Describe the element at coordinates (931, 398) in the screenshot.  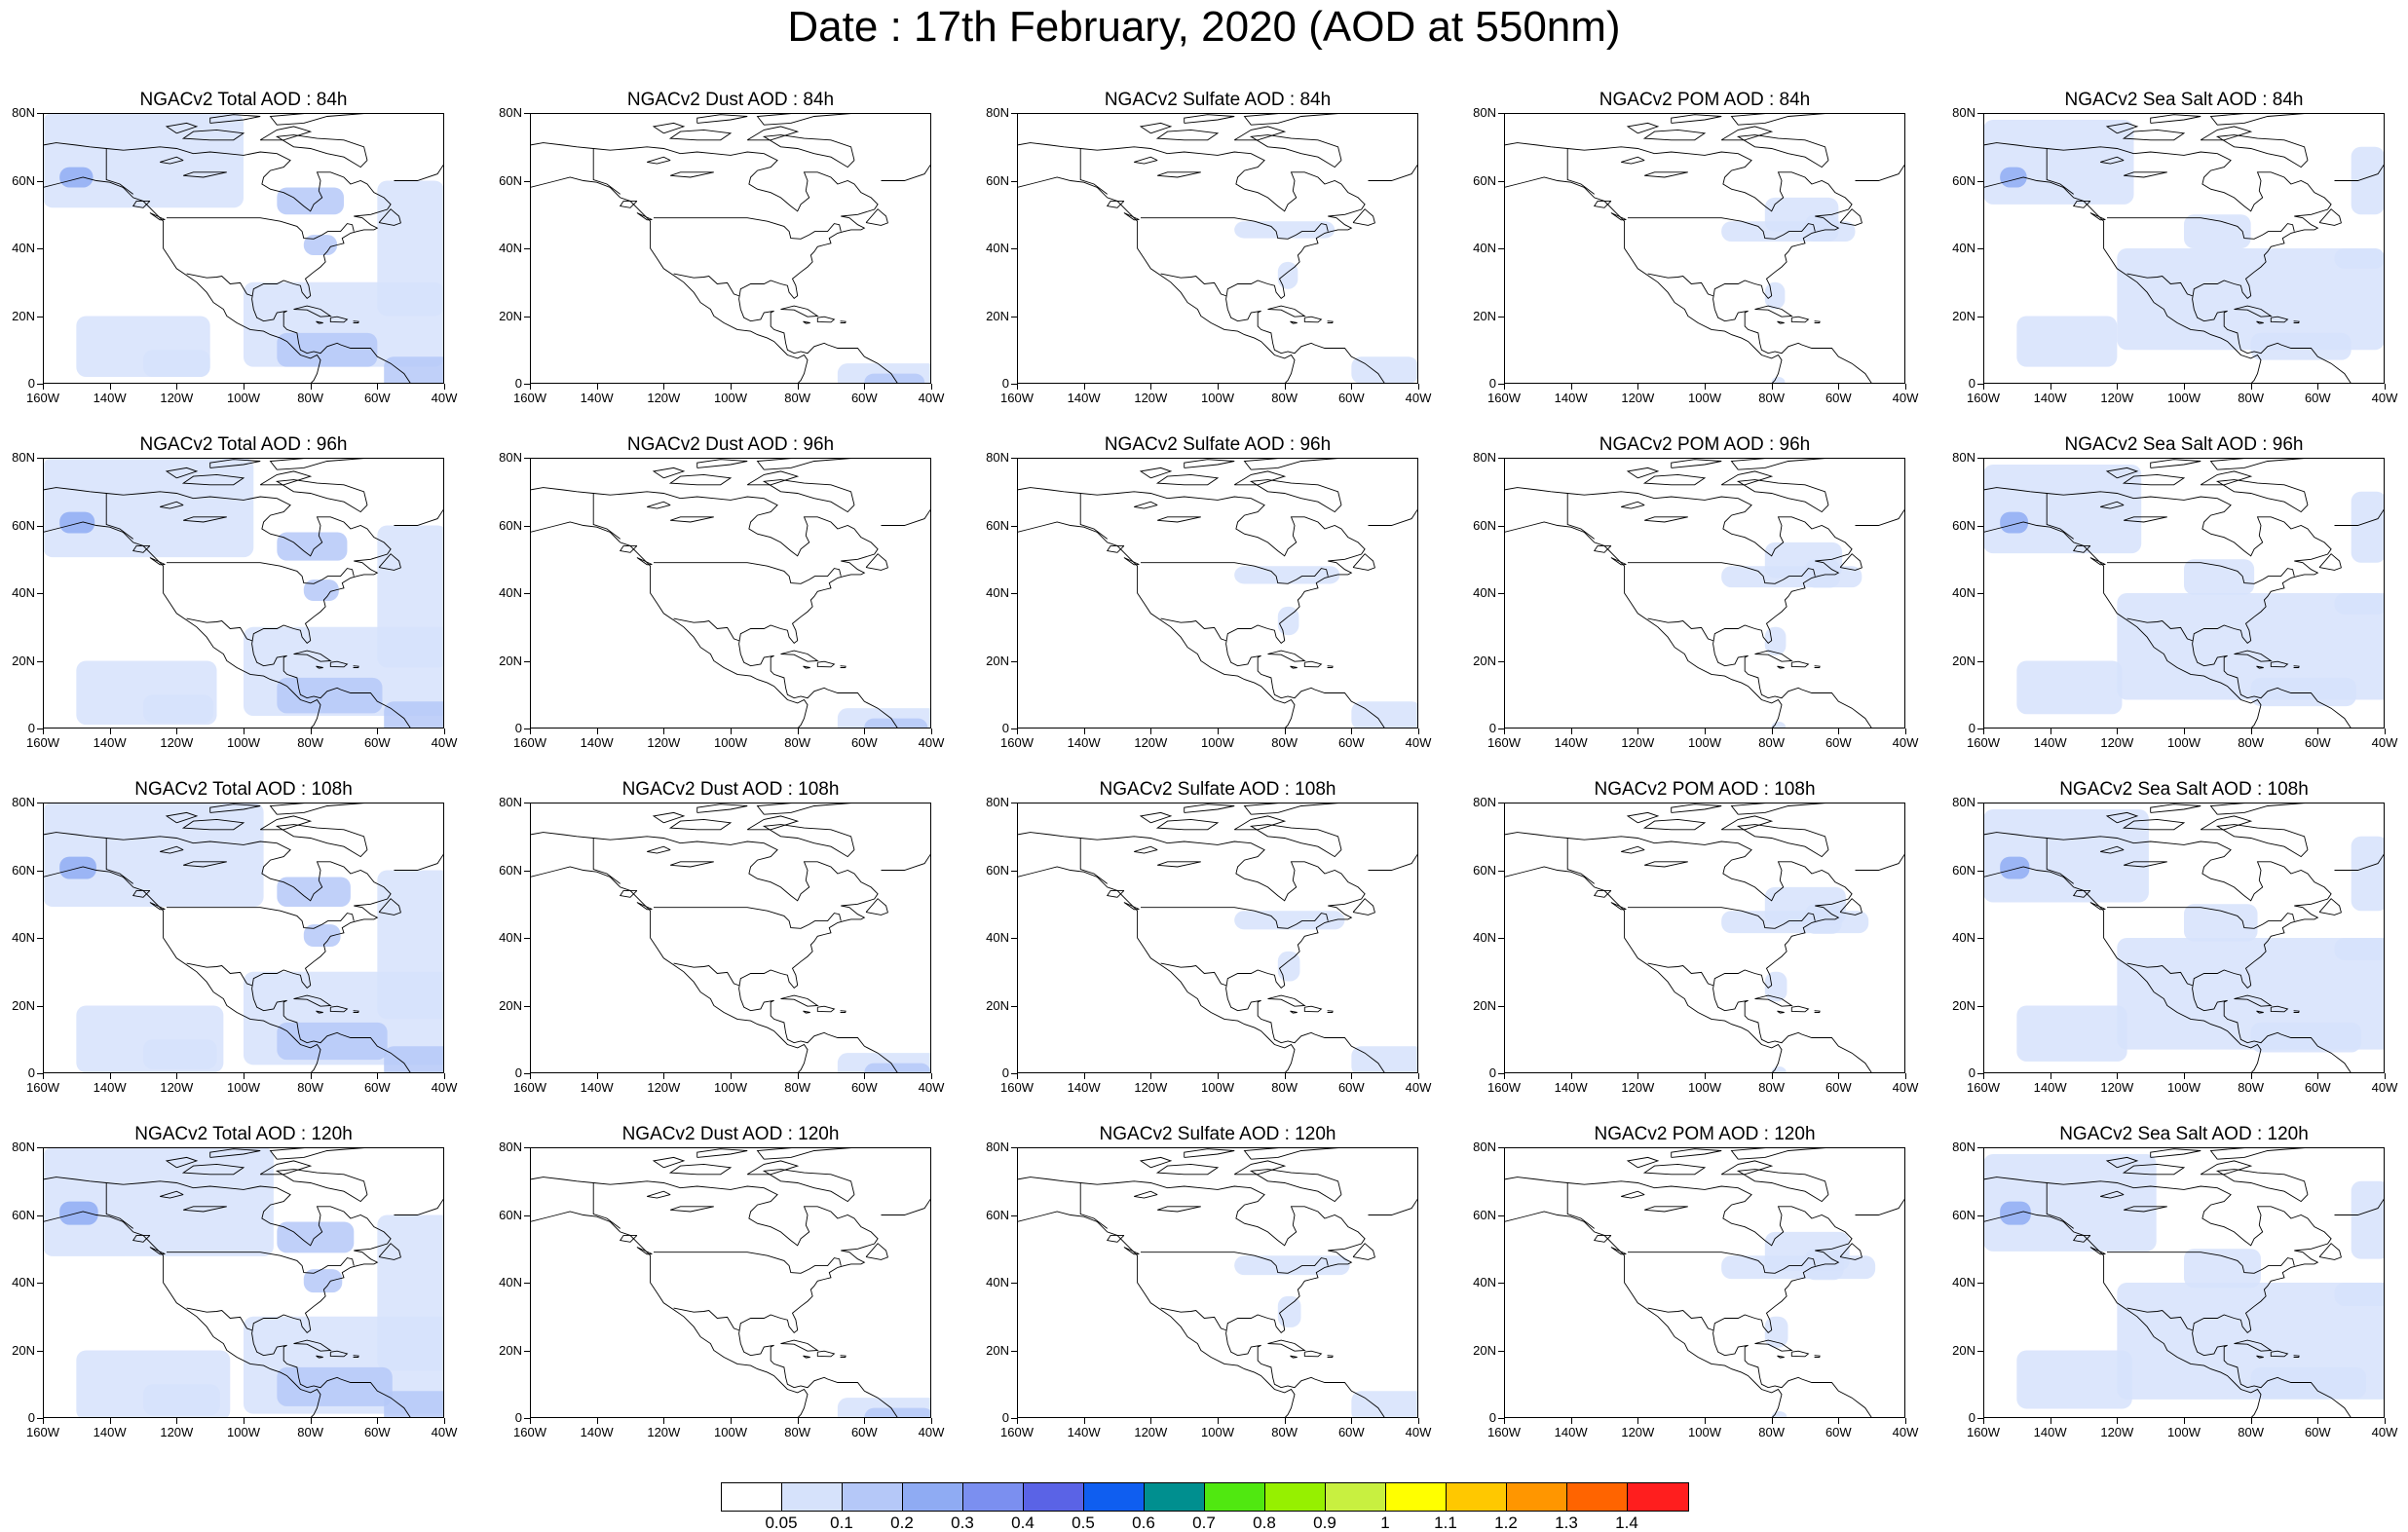
I see `lon-tick-label: 40W` at that location.